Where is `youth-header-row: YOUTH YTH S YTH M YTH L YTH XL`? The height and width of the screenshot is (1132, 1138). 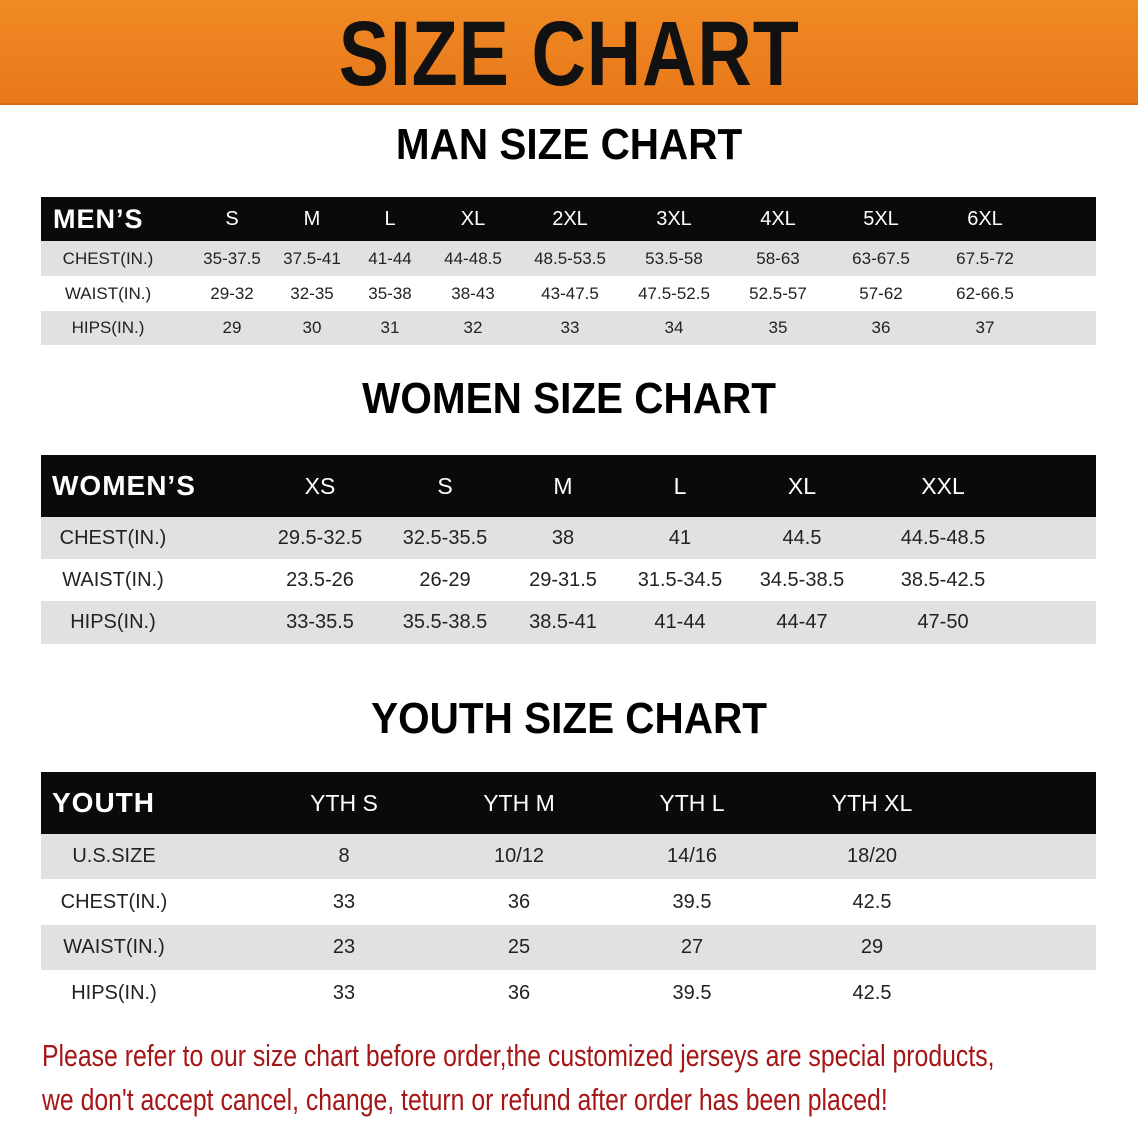
youth-header-row: YOUTH YTH S YTH M YTH L YTH XL is located at coordinates (568, 803).